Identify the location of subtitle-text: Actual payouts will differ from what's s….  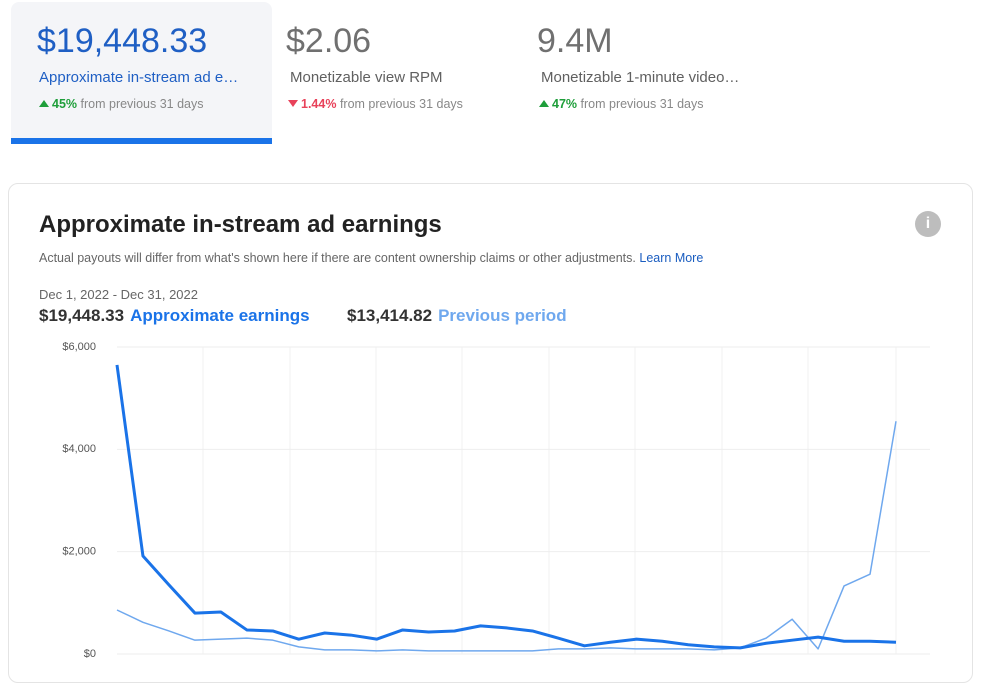
(337, 258).